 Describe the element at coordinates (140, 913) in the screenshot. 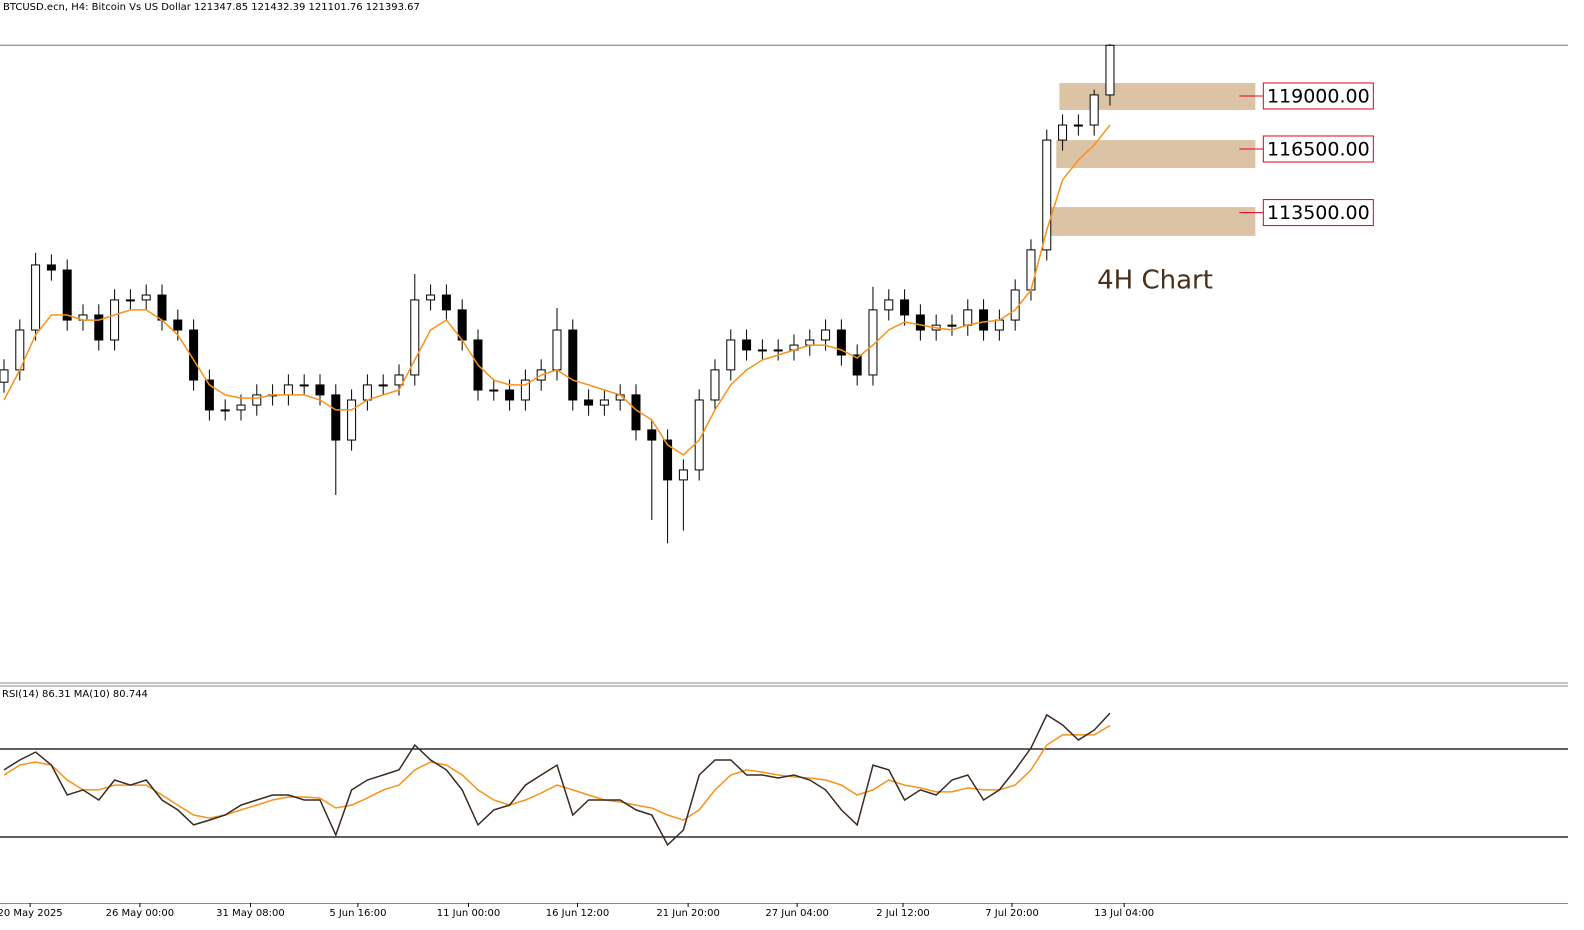

I see `x-tick-label: 26 May 00:00` at that location.